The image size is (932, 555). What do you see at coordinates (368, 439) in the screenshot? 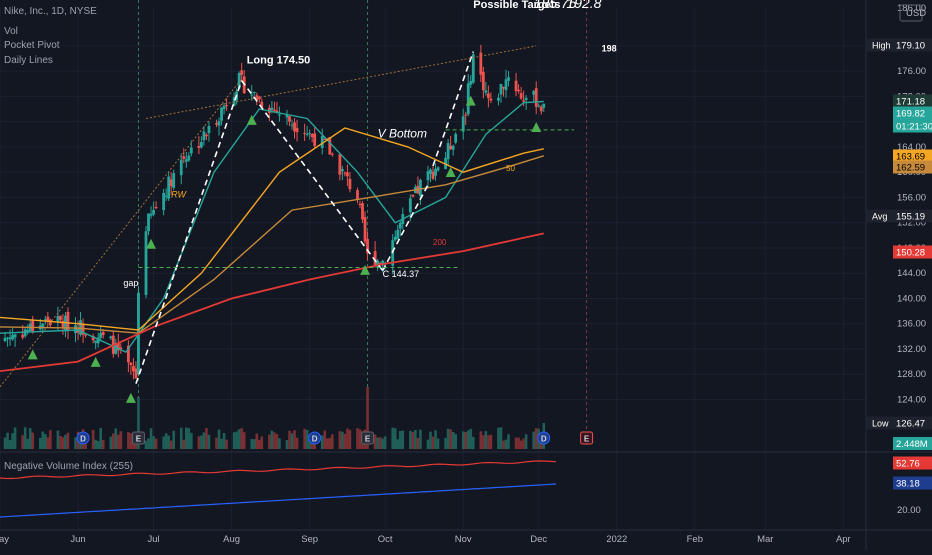
I see `event-marker-label: E` at bounding box center [368, 439].